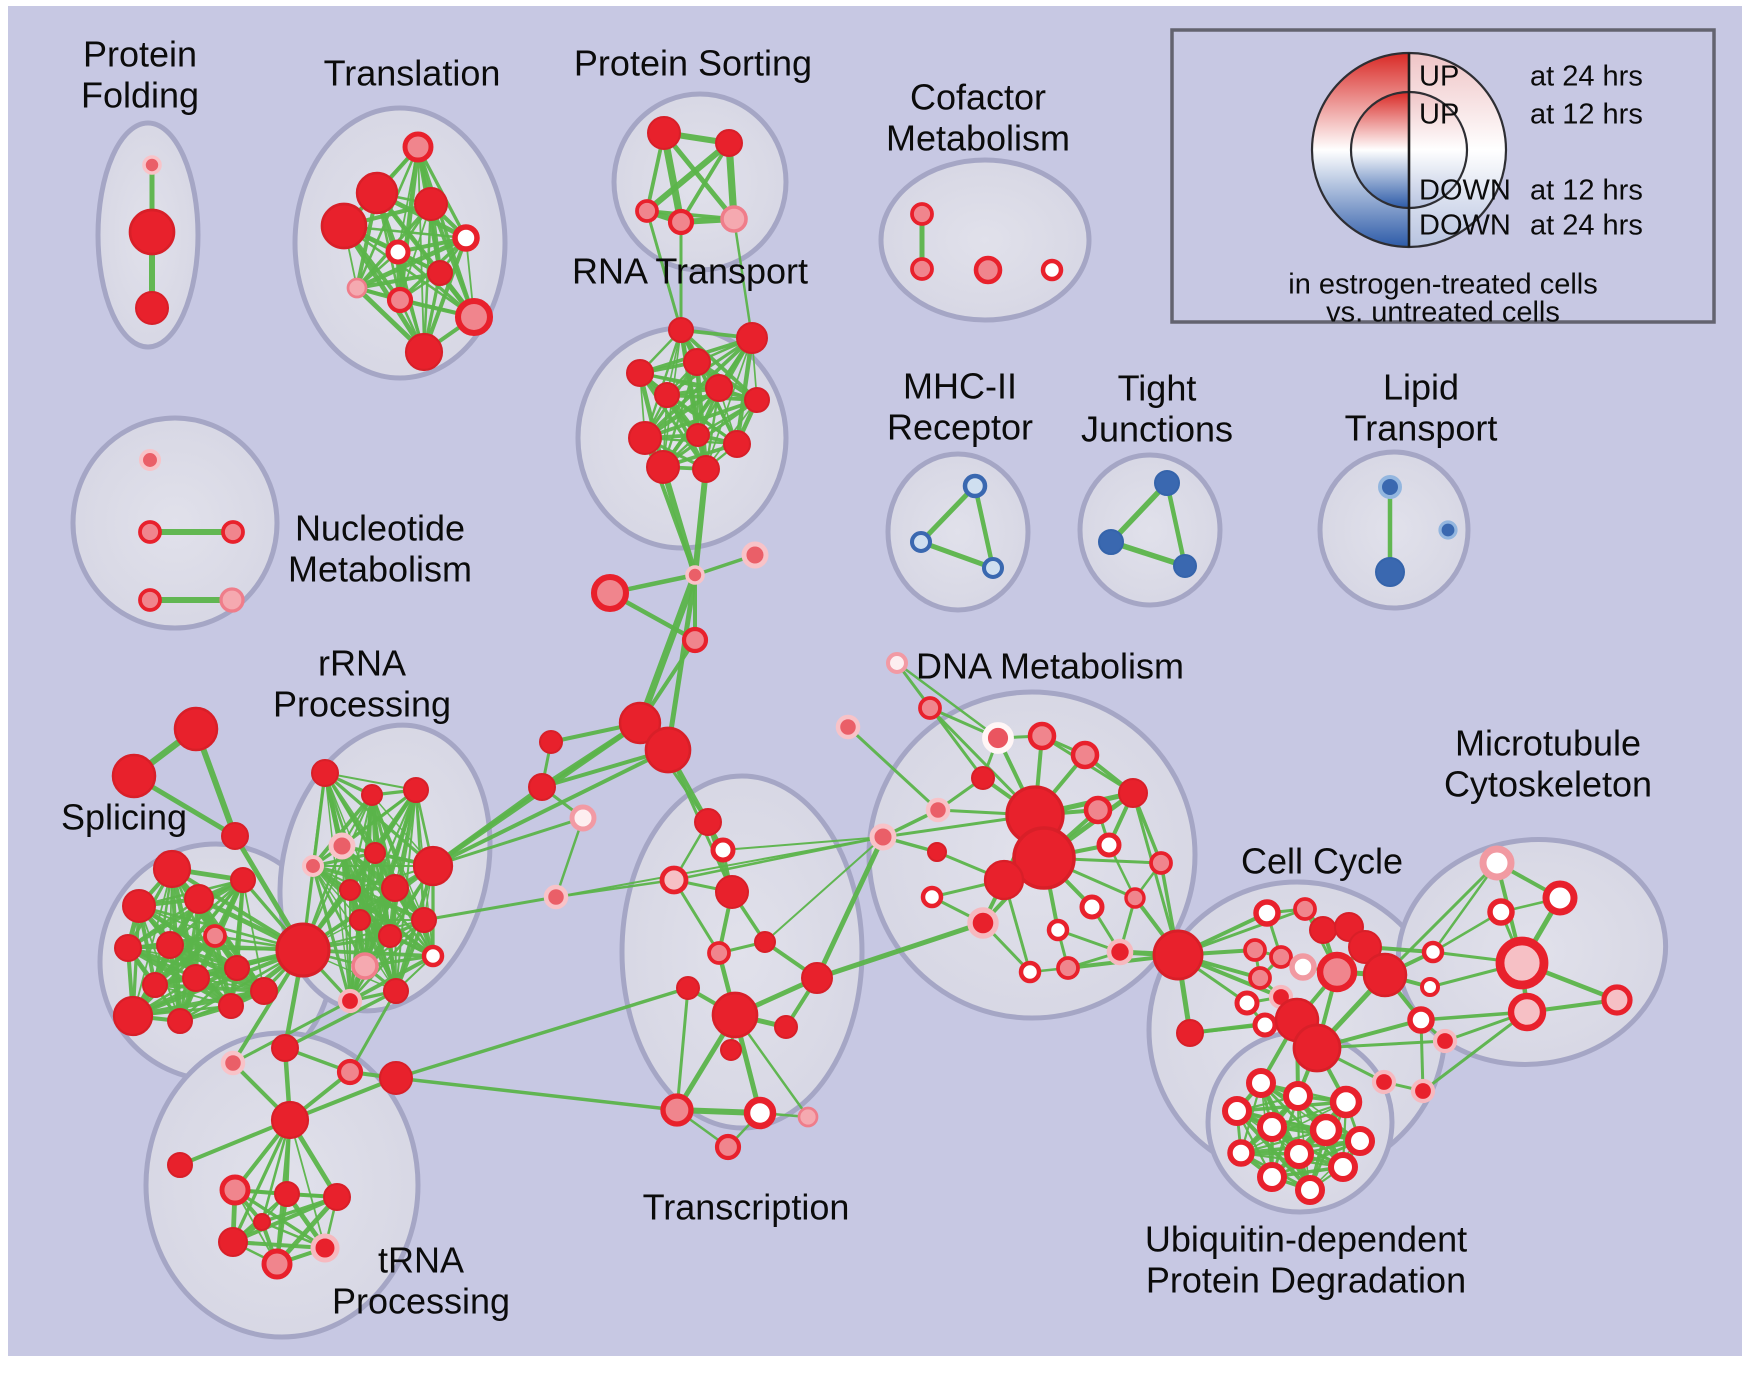  Describe the element at coordinates (150, 532) in the screenshot. I see `network-node-nm2` at that location.